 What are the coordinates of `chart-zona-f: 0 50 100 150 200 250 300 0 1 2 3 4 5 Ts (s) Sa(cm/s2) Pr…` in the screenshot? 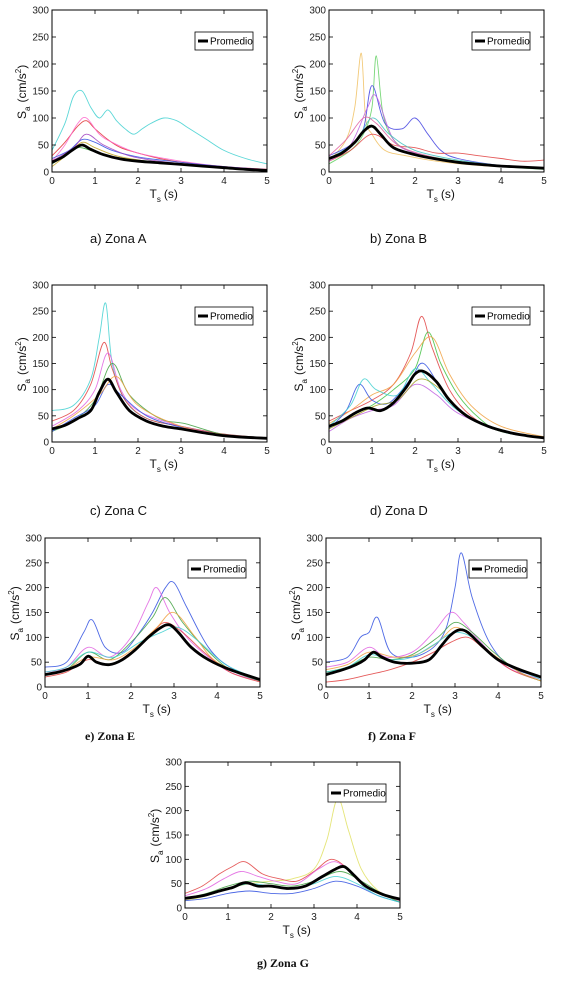 It's located at (416, 639).